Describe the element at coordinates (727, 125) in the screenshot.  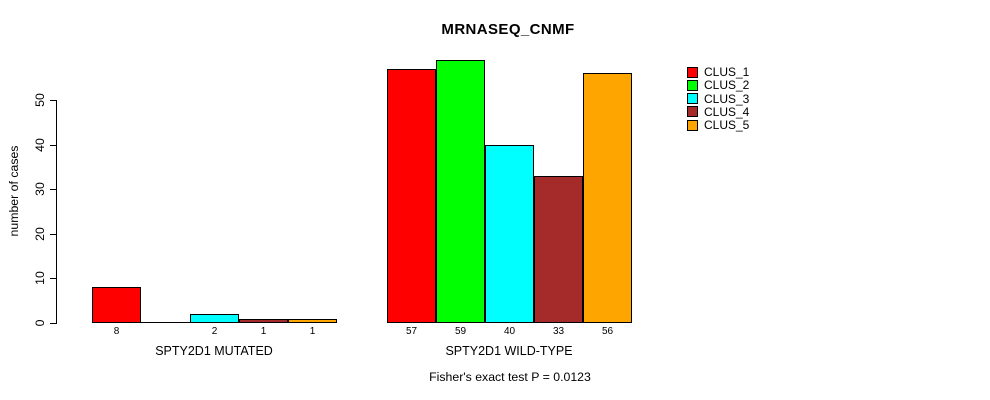
I see `legend-label: CLUS_5` at that location.